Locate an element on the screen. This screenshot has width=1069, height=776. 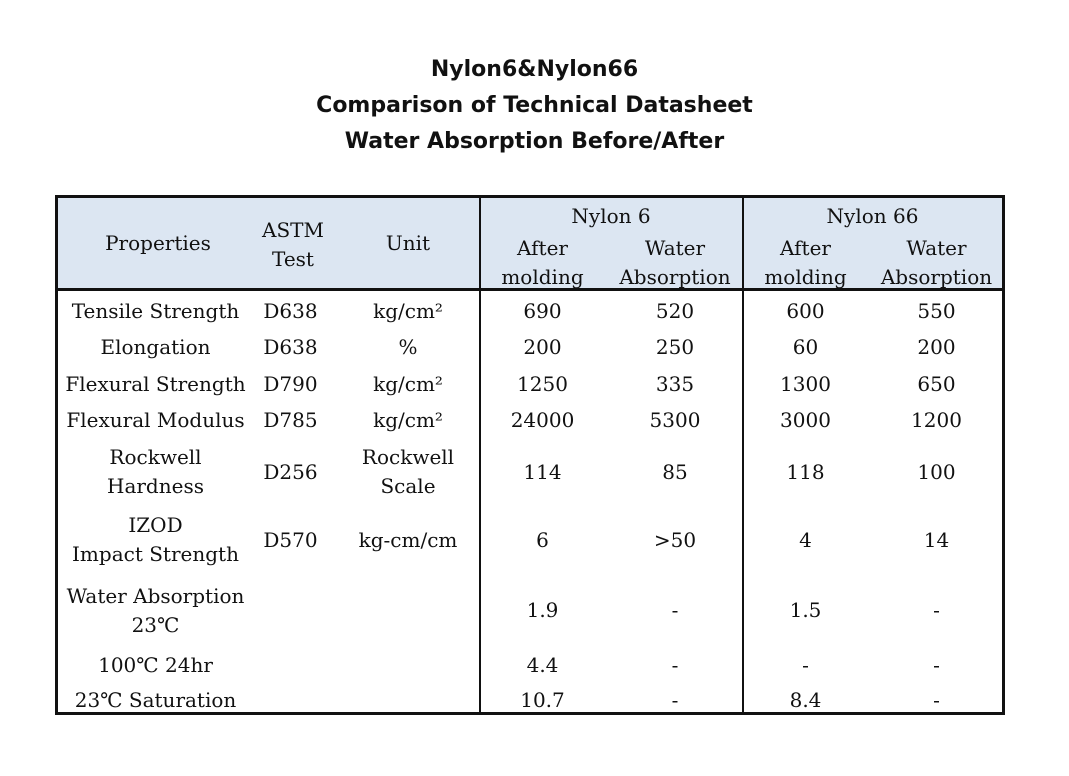
cell-nylon6-water-absorption: 335 is located at coordinates (675, 383).